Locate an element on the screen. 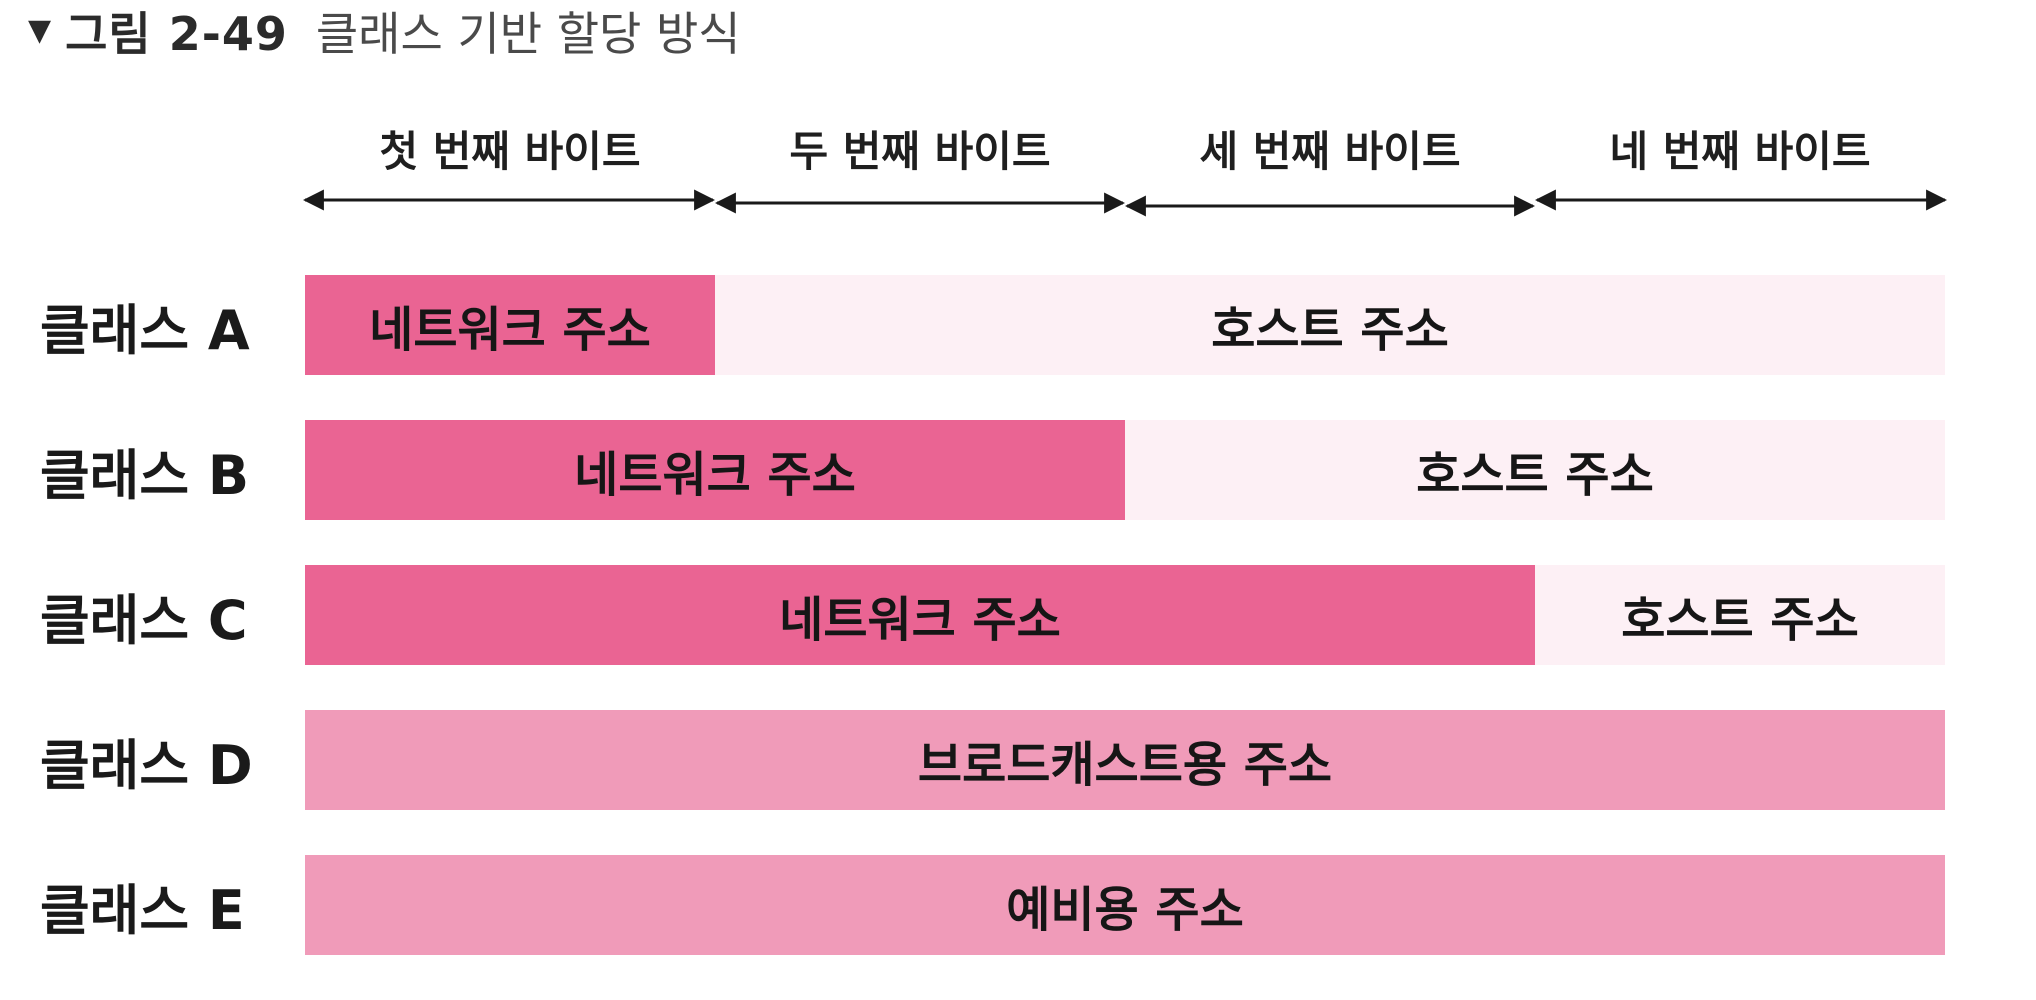 This screenshot has height=1000, width=2036. class-d-broadcast-segment: 브로드캐스트용 주소 is located at coordinates (1125, 760).